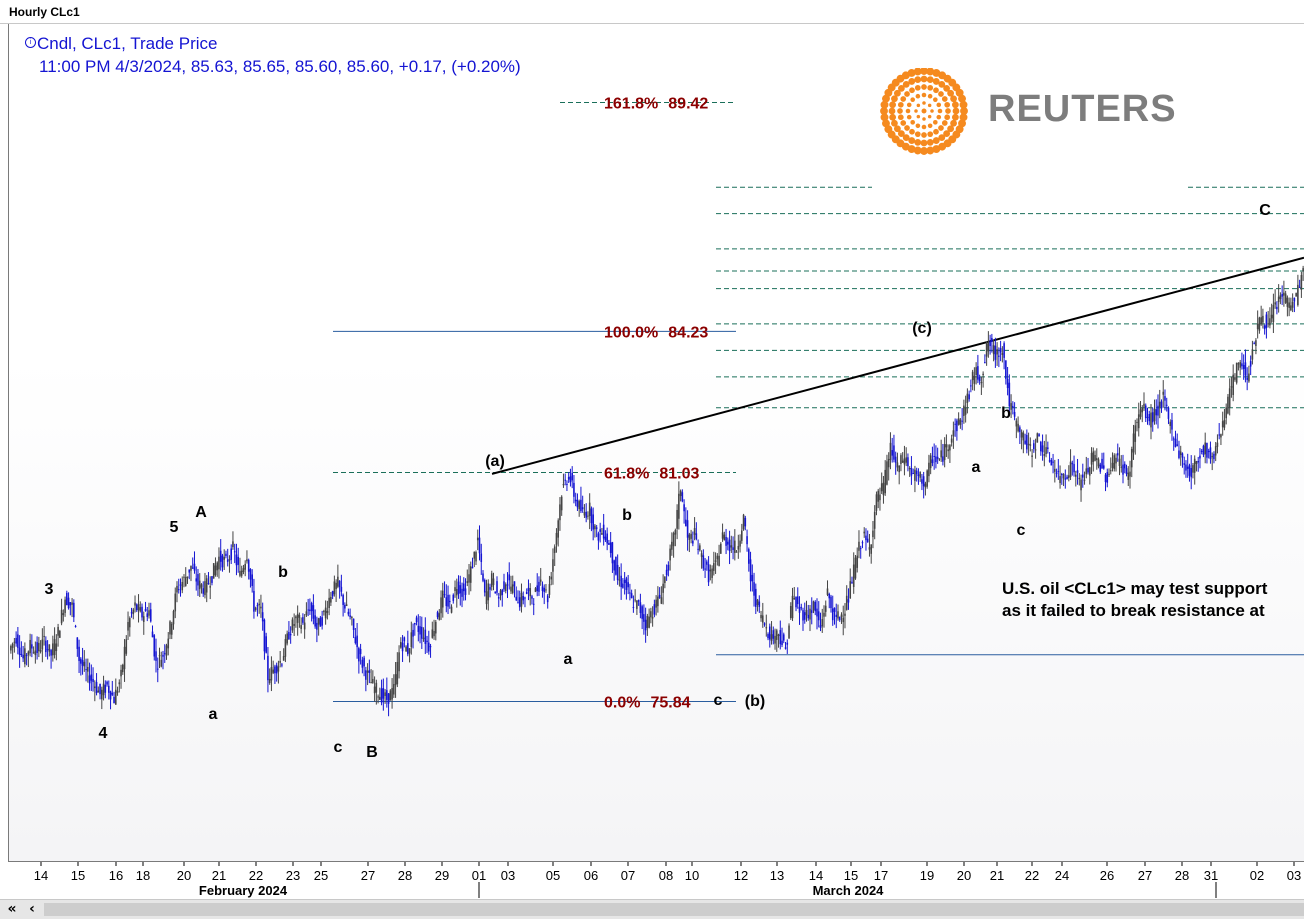  I want to click on wave-label: b, so click(1006, 413).